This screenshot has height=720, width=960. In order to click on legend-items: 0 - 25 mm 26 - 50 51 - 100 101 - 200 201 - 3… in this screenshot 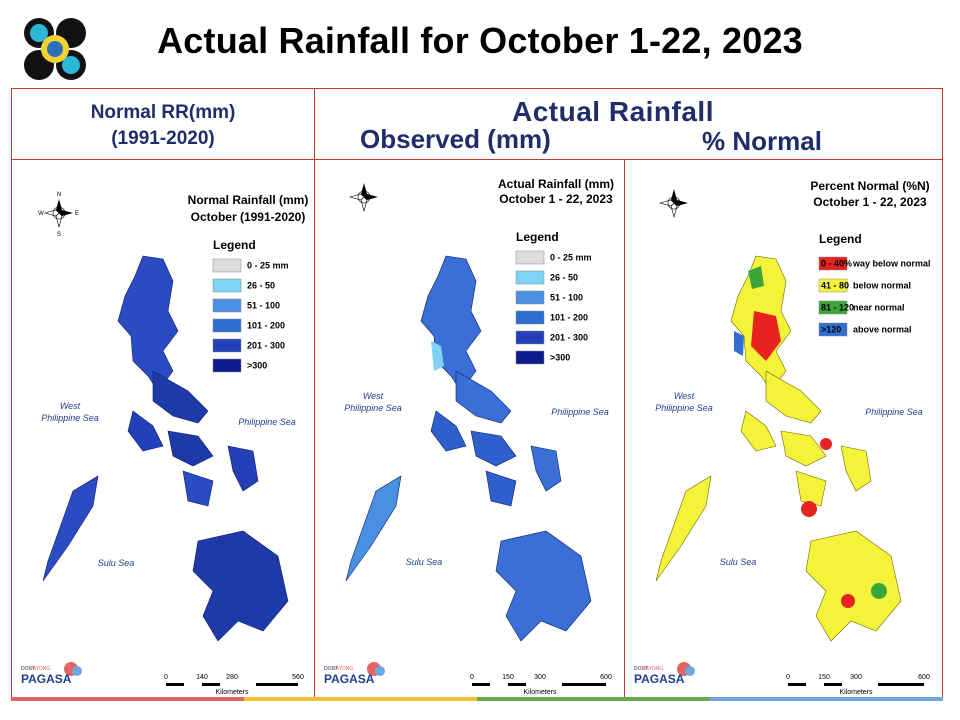, I will do `click(250, 315)`.